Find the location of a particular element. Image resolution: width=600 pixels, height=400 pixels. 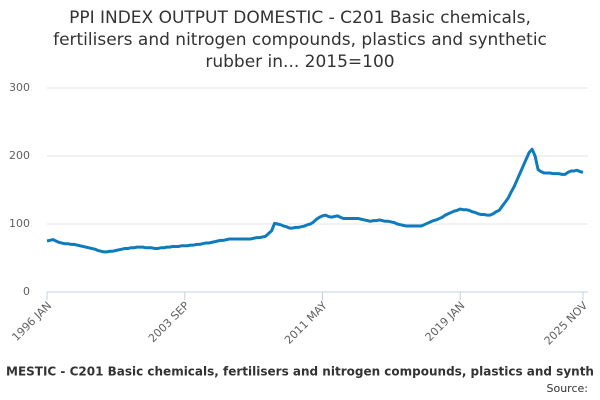

x-tick-label: 1996 JAN is located at coordinates (31, 321).